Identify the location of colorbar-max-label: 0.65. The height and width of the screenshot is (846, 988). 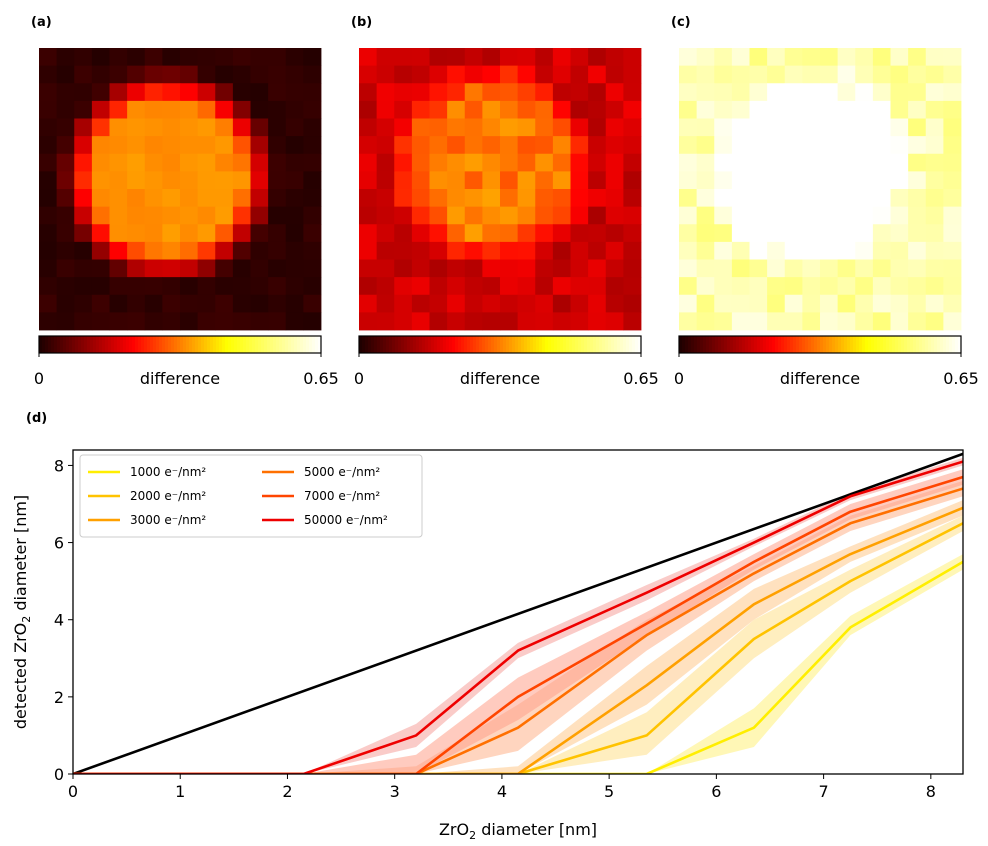
(641, 378).